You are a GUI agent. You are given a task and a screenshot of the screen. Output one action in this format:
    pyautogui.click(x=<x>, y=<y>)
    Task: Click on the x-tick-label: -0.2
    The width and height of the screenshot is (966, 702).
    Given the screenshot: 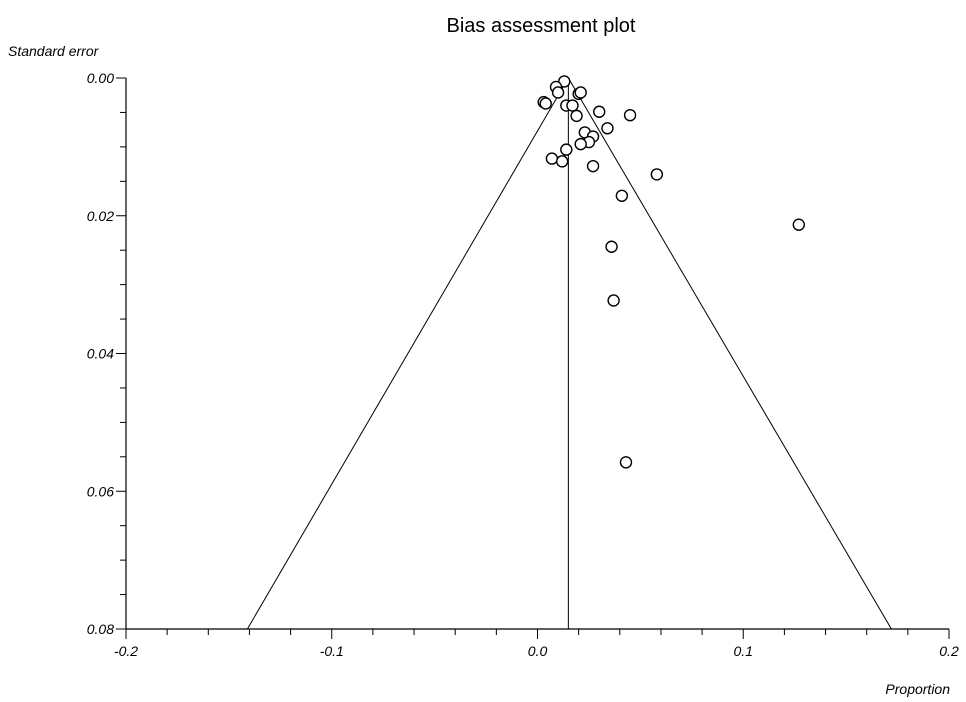 What is the action you would take?
    pyautogui.click(x=126, y=651)
    